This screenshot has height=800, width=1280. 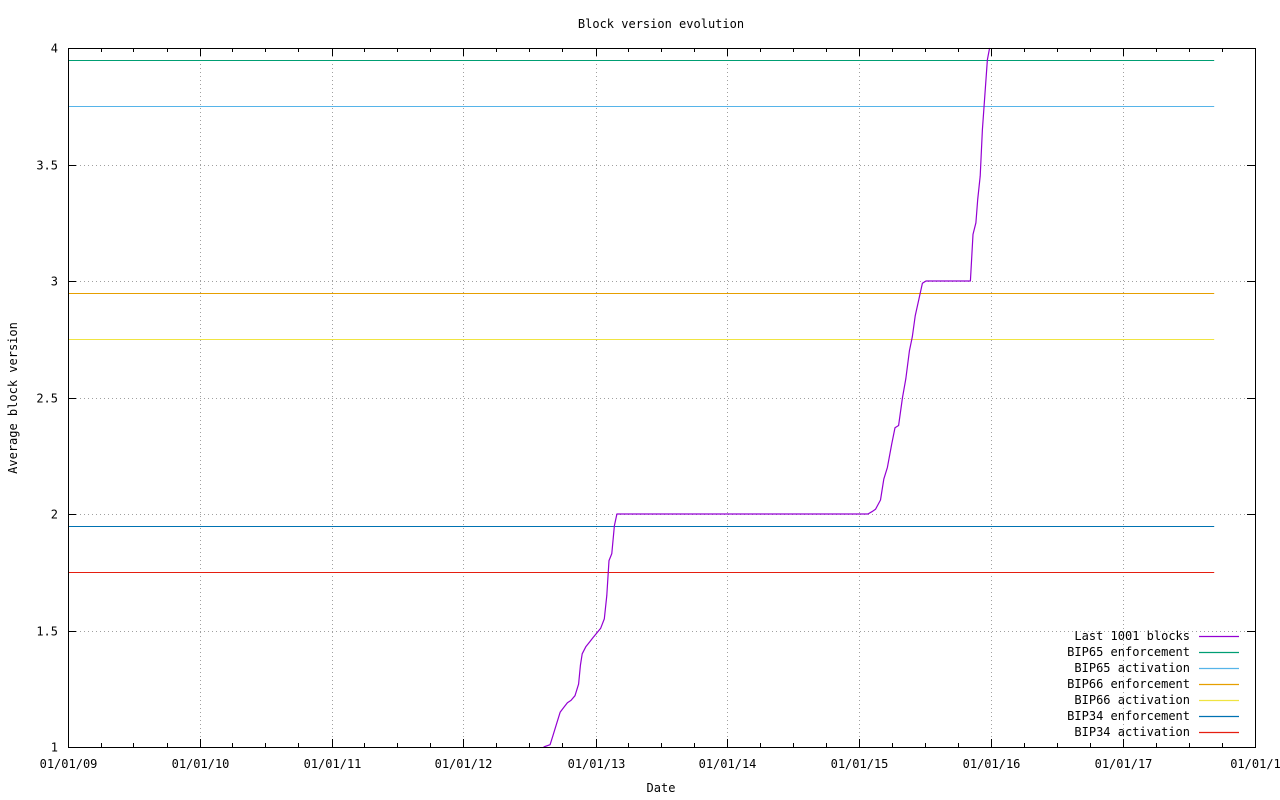 What do you see at coordinates (464, 764) in the screenshot?
I see `x-tick-label: 01/01/12` at bounding box center [464, 764].